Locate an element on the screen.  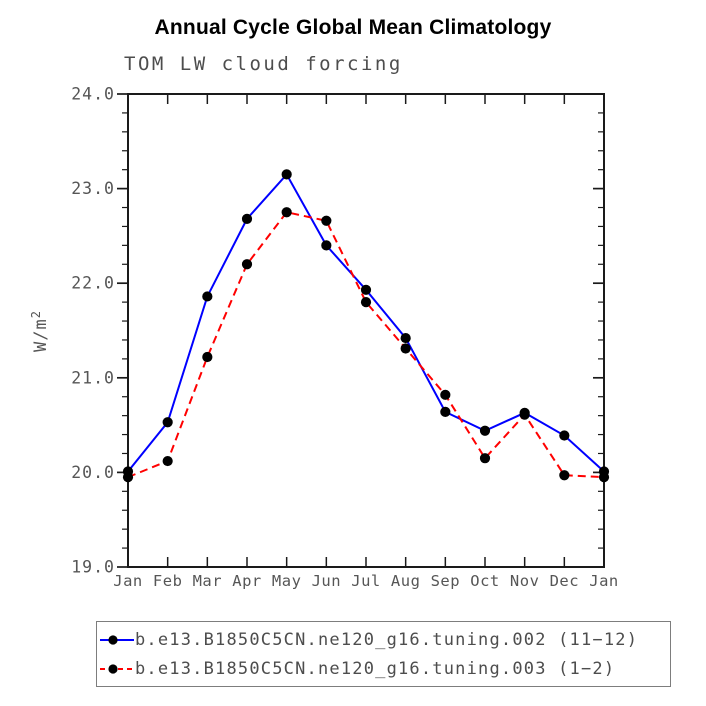
x-tick-label: Apr is located at coordinates (247, 581).